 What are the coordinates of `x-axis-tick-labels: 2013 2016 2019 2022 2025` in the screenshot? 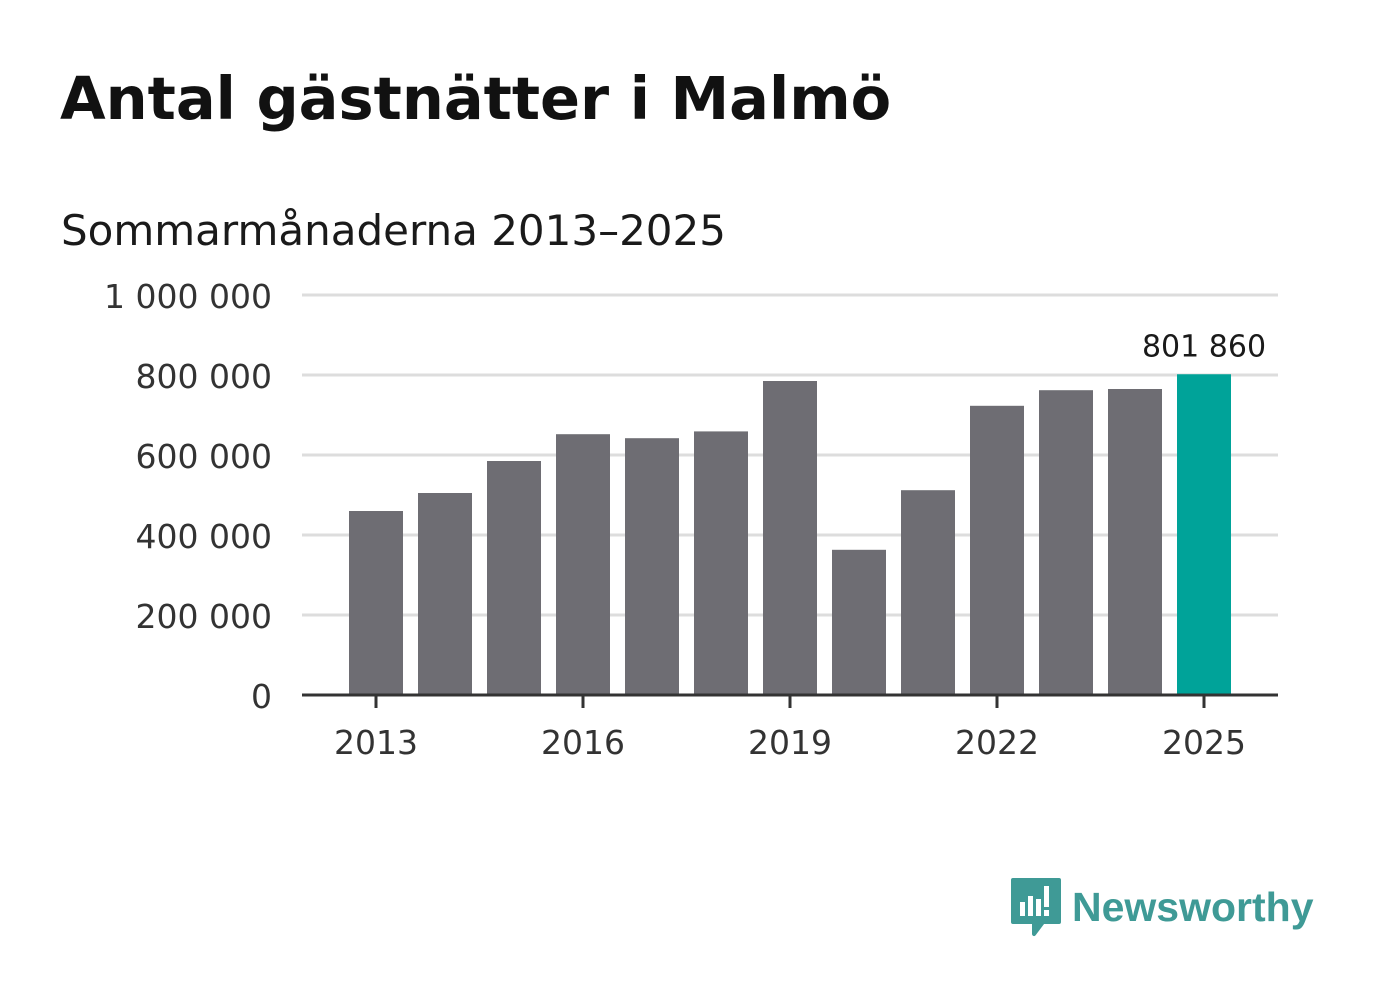 It's located at (790, 742).